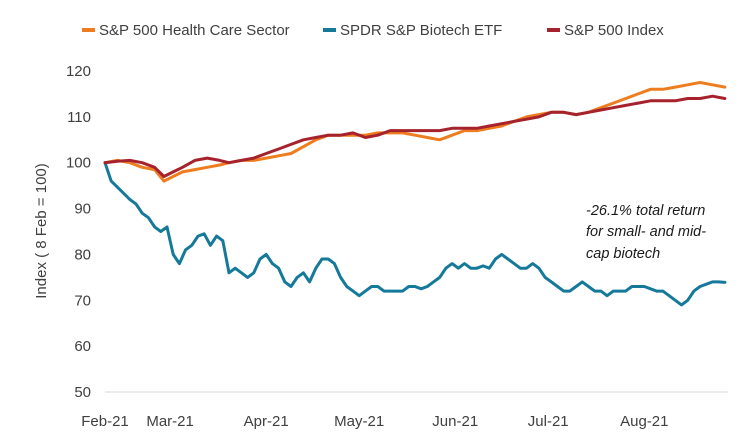 The width and height of the screenshot is (750, 442). Describe the element at coordinates (82, 209) in the screenshot. I see `y-tick-label: 90` at that location.